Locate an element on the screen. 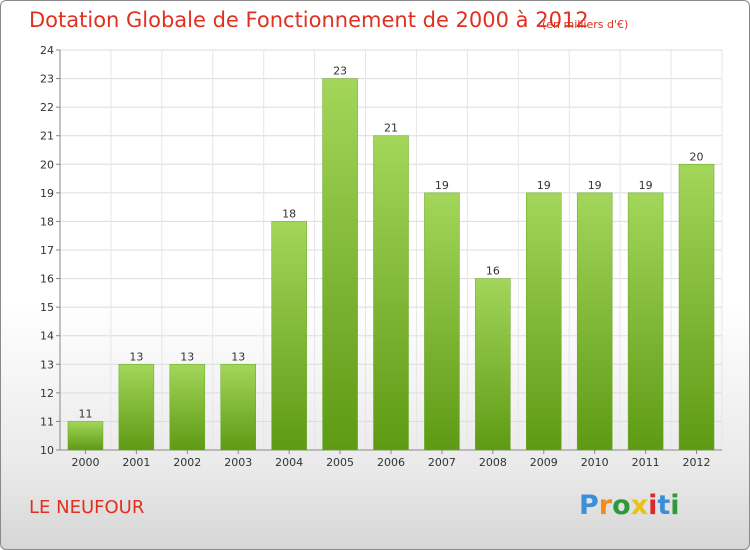 This screenshot has height=550, width=750. bar-2012 is located at coordinates (696, 307).